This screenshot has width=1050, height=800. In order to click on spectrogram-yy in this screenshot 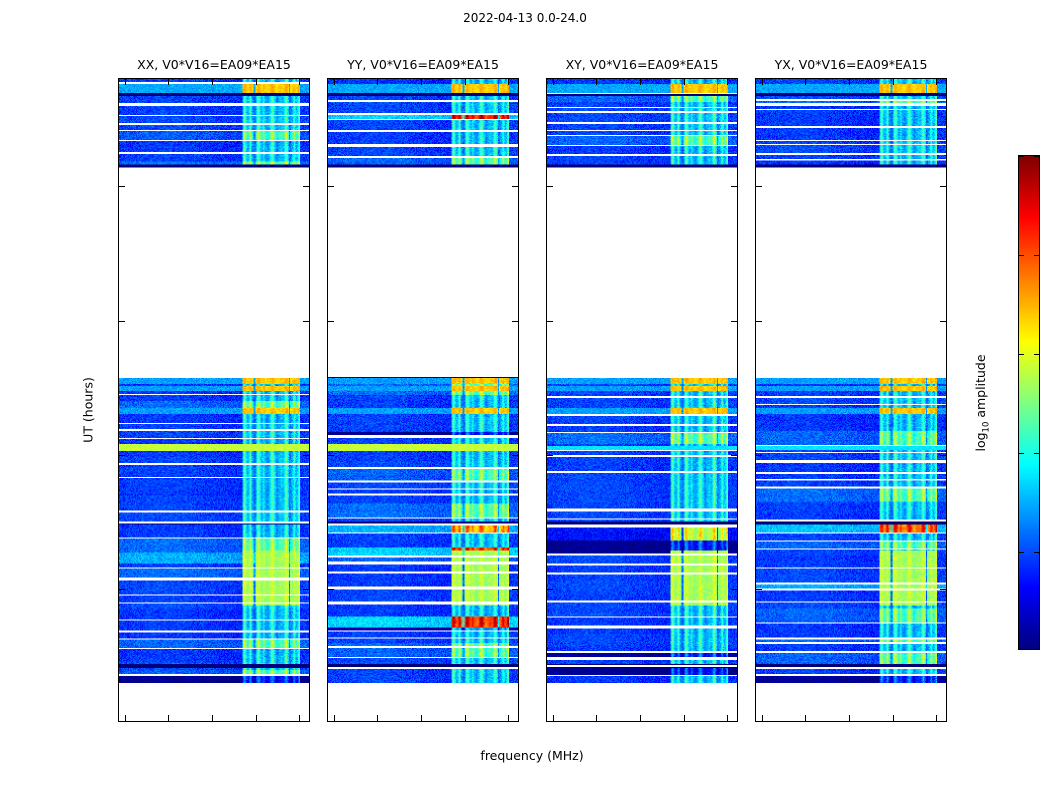, I will do `click(423, 400)`.